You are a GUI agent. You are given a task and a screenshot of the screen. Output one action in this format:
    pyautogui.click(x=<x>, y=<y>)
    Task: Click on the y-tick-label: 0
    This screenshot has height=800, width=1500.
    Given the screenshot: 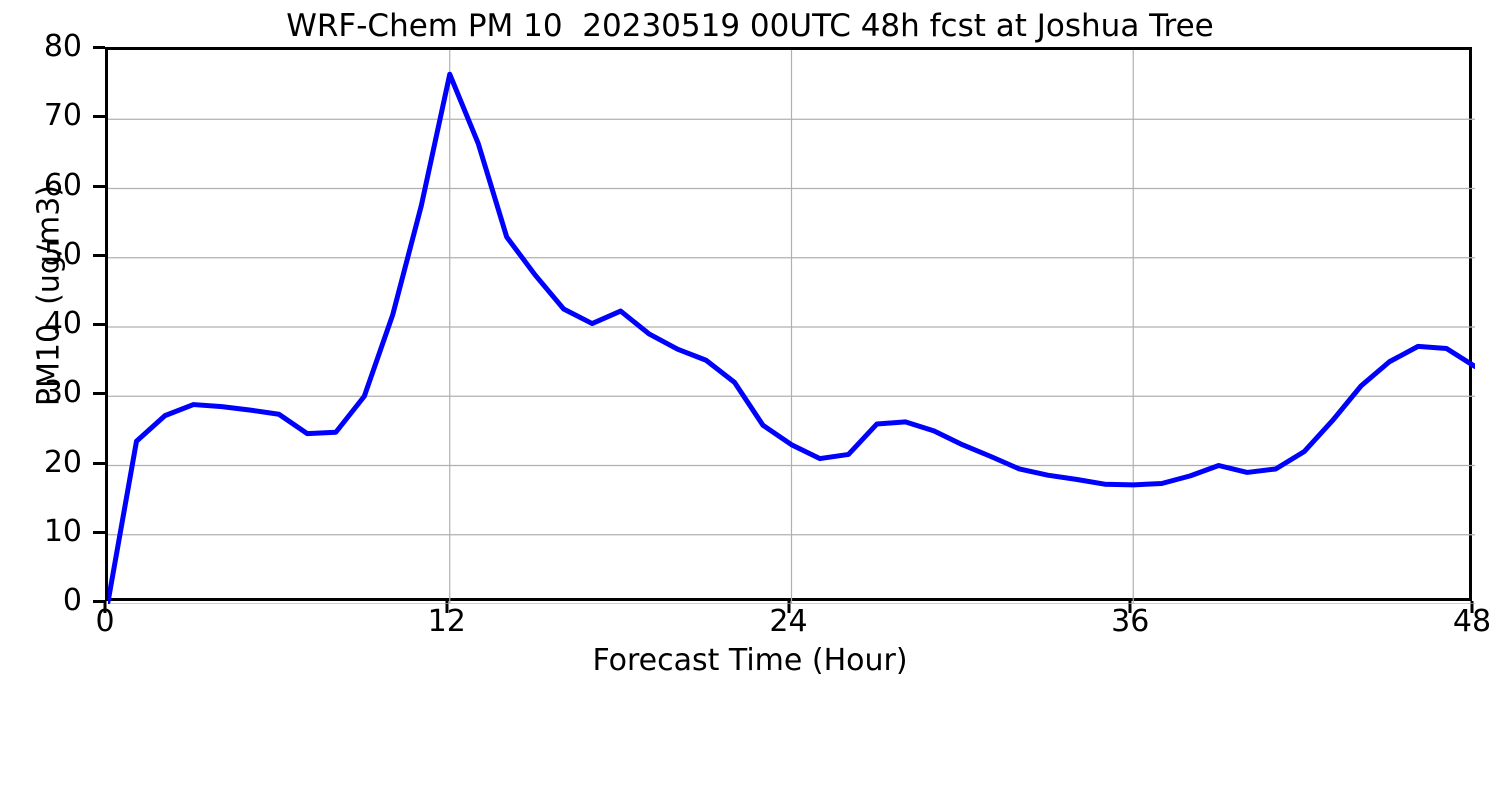 What is the action you would take?
    pyautogui.click(x=72, y=600)
    